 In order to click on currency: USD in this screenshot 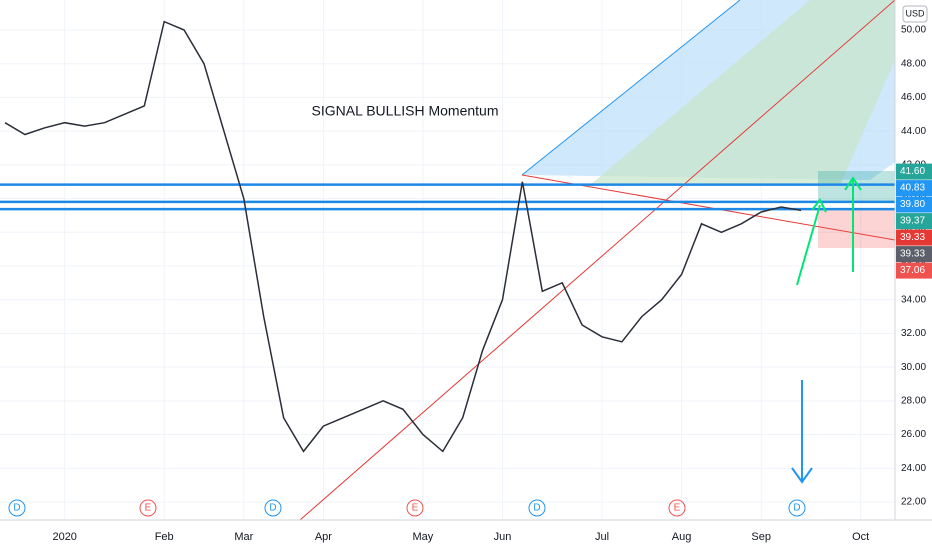, I will do `click(915, 13)`.